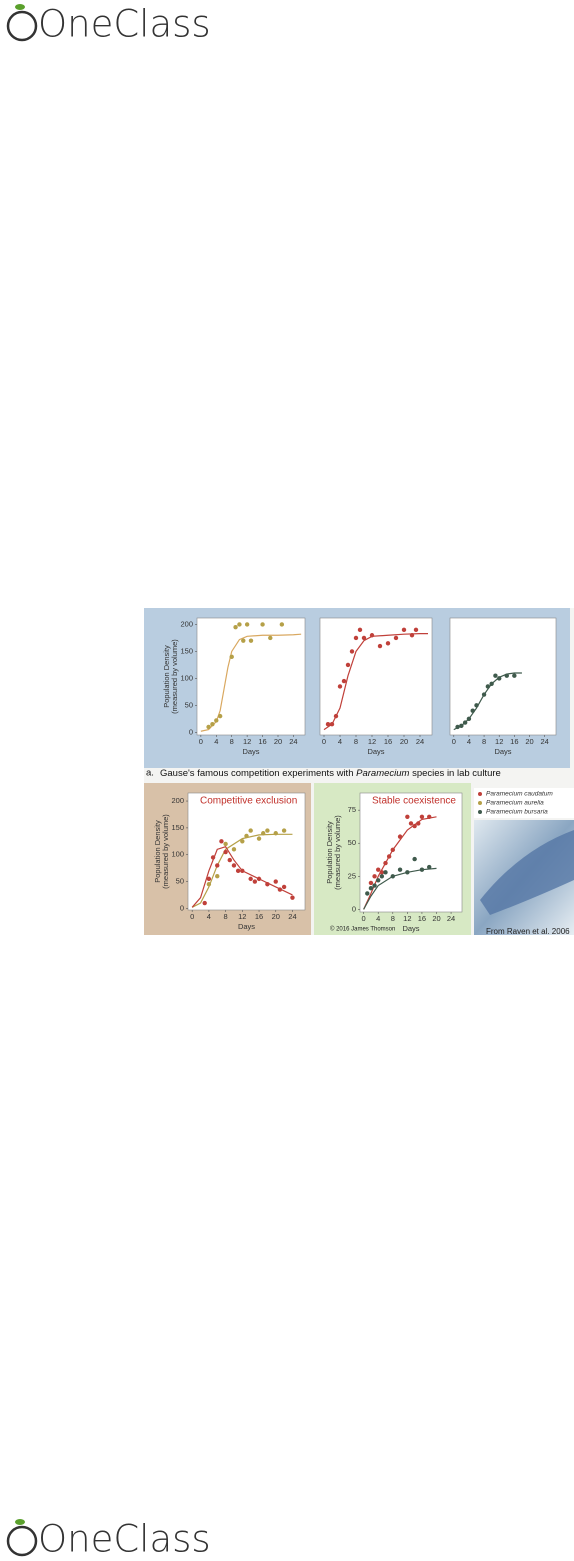 This screenshot has width=574, height=1561. What do you see at coordinates (177, 800) in the screenshot?
I see `y-tick-label: 200` at bounding box center [177, 800].